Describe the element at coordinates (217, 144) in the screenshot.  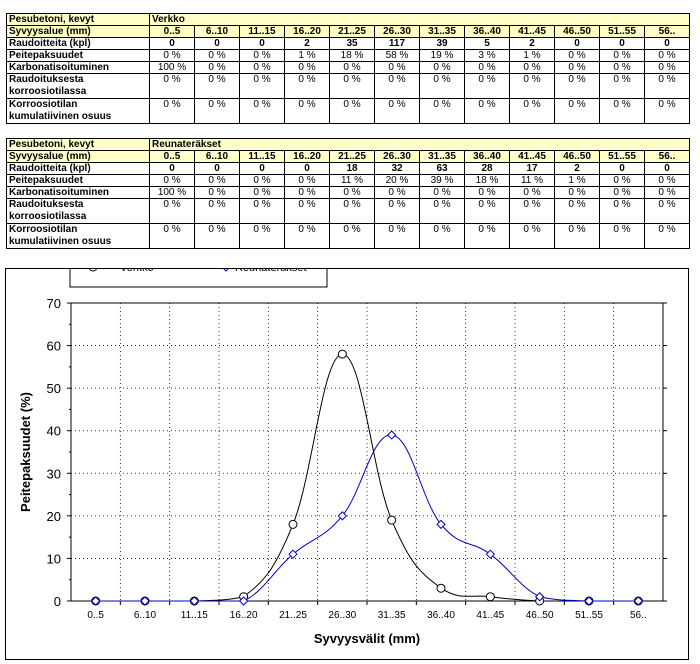
I see `table-group: Reunateräkset` at that location.